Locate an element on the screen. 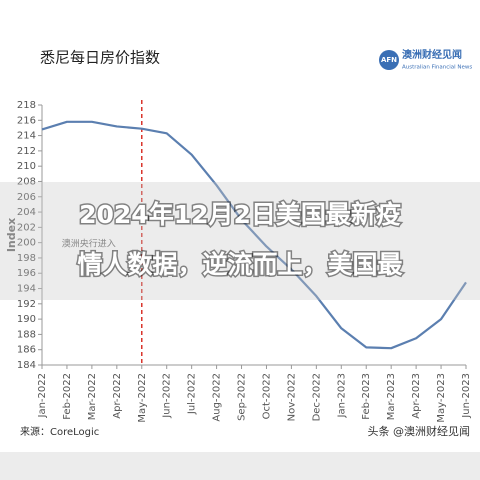 This screenshot has height=480, width=480. event-label: 澳洲央行进入 is located at coordinates (89, 244).